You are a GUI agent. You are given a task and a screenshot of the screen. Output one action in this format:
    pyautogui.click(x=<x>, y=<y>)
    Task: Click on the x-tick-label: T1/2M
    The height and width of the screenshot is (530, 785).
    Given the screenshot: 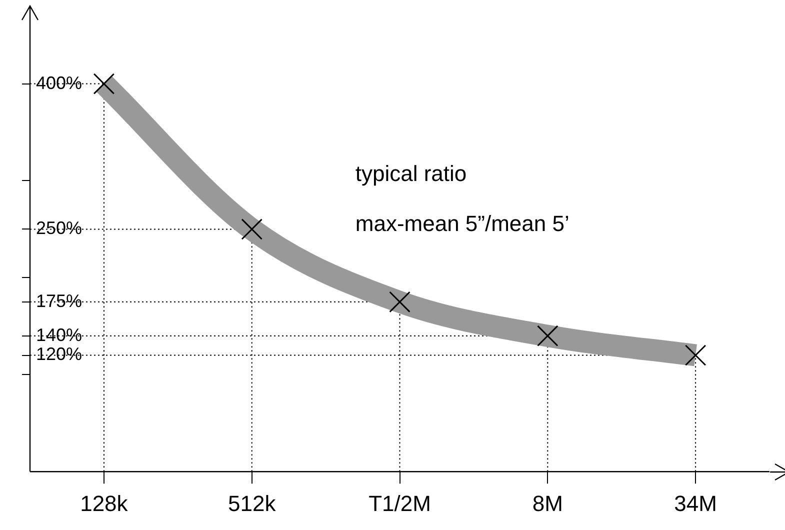 What is the action you would take?
    pyautogui.click(x=399, y=503)
    